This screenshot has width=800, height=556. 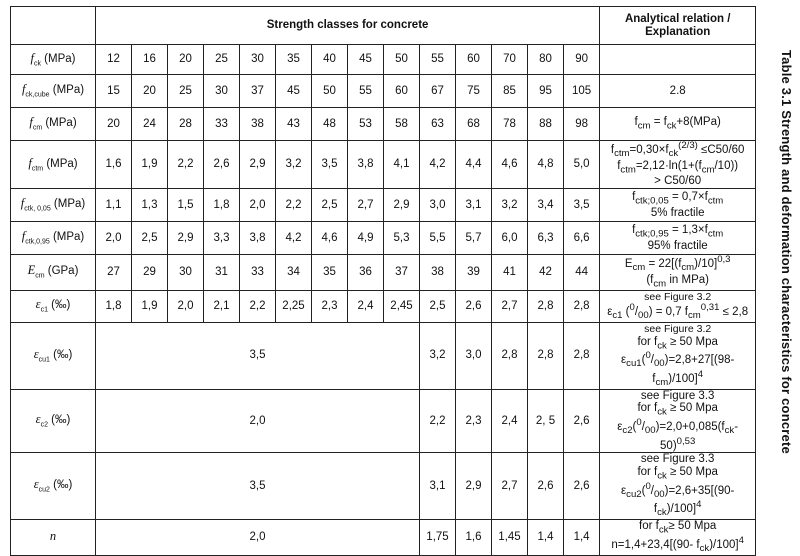 I want to click on value-cell: 28, so click(x=185, y=124).